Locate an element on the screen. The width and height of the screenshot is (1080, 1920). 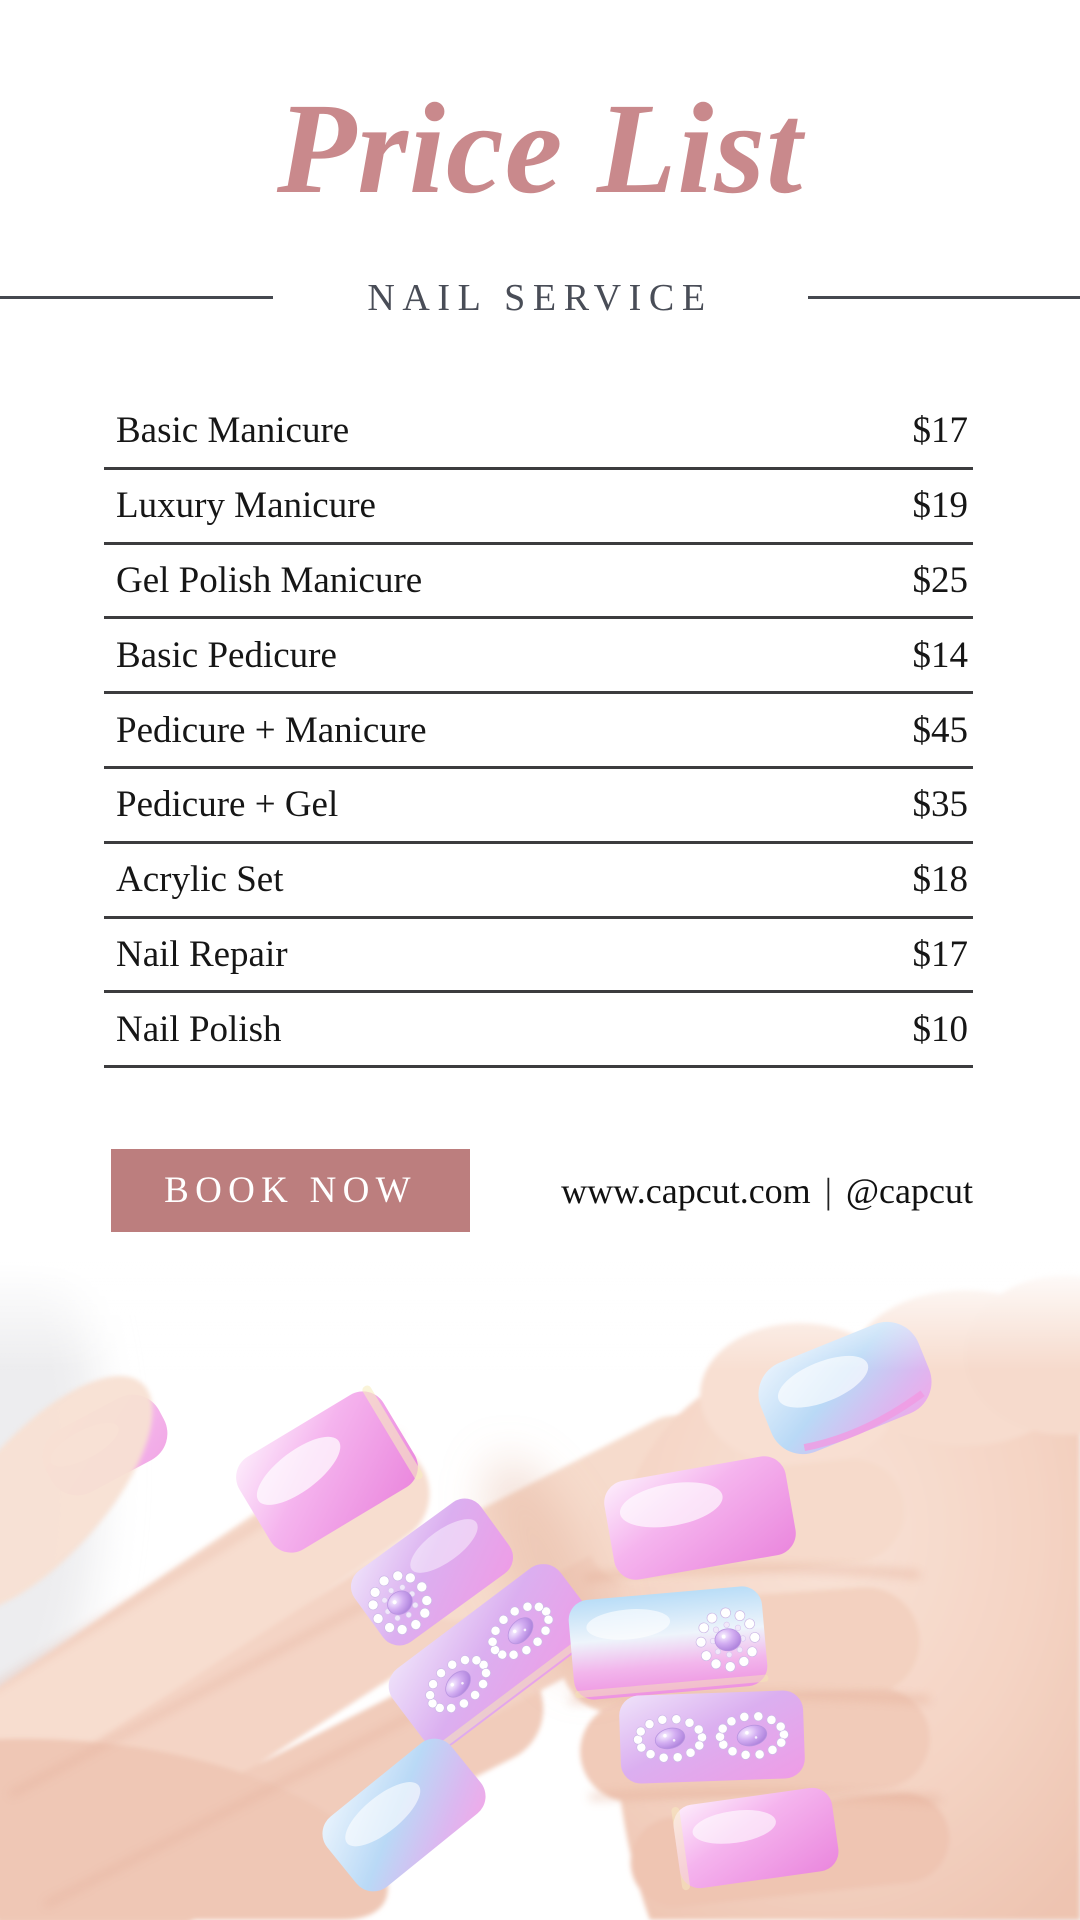
service-name: Basic Pedicure is located at coordinates (226, 655).